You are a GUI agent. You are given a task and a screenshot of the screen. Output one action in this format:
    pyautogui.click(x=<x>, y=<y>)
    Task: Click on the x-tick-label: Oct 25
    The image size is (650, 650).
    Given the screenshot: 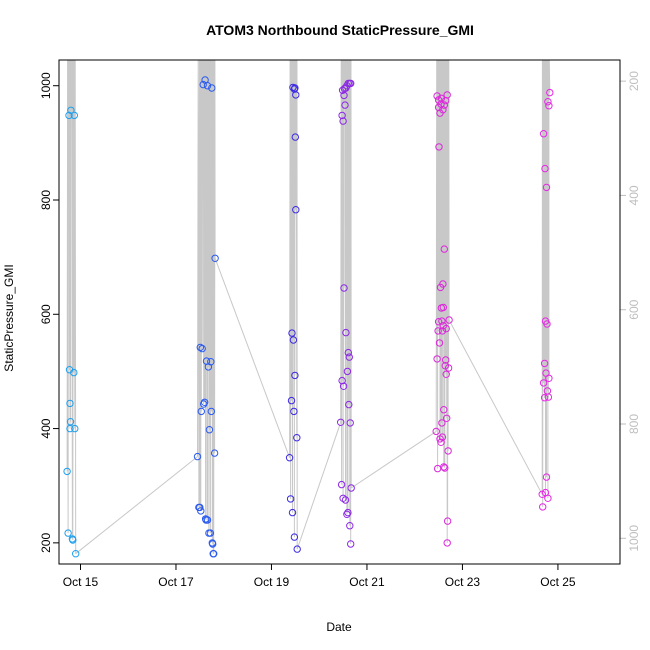 What is the action you would take?
    pyautogui.click(x=558, y=582)
    